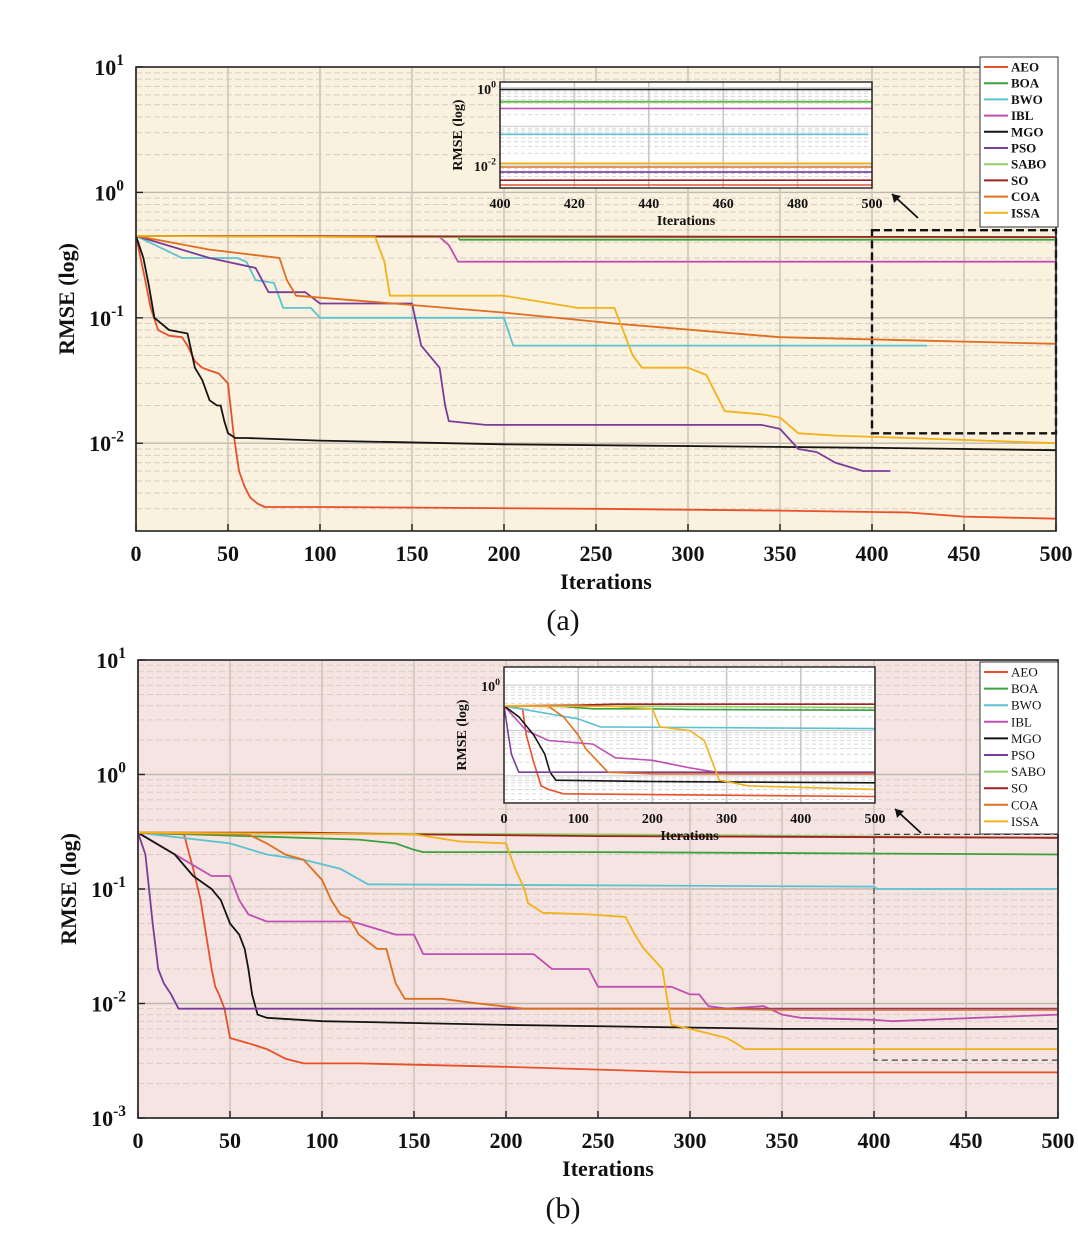 This screenshot has height=1236, width=1078. I want to click on arrow-head, so click(896, 198).